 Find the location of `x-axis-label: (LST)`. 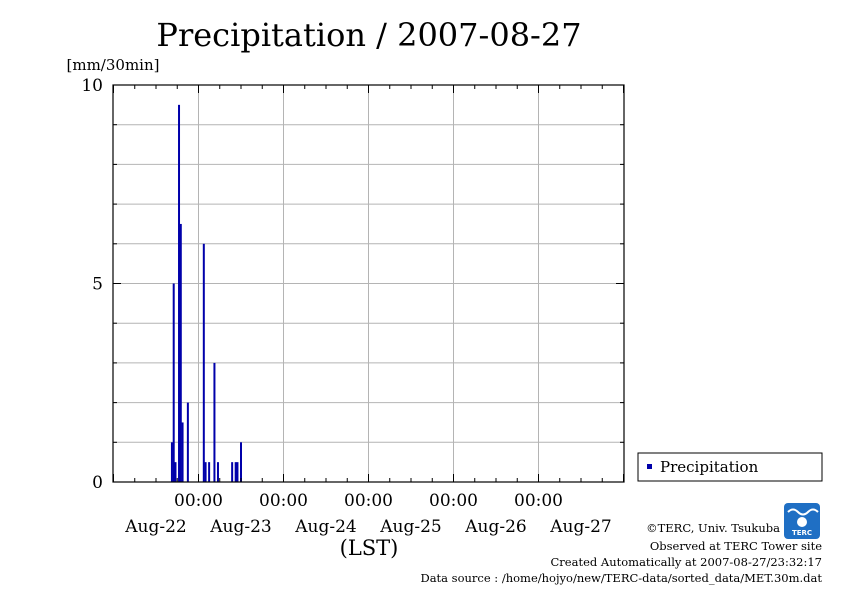

x-axis-label: (LST) is located at coordinates (369, 548).